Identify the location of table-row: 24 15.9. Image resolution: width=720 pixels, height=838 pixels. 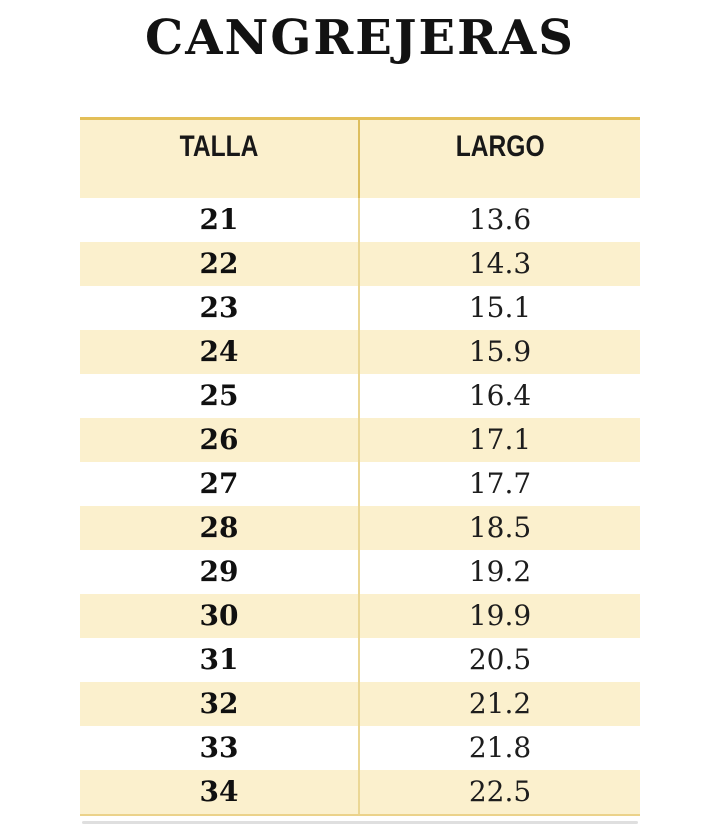
(360, 352).